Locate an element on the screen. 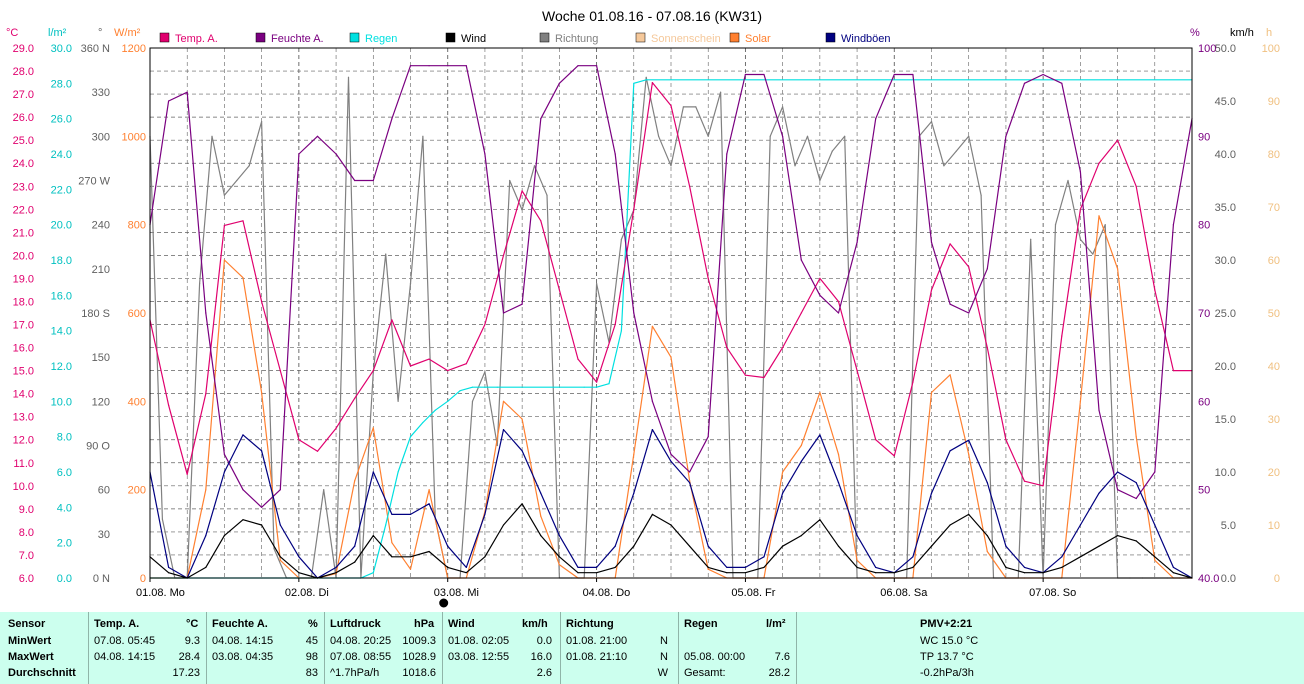 This screenshot has width=1304, height=684. rain-tick-label: 0.0 is located at coordinates (64, 579).